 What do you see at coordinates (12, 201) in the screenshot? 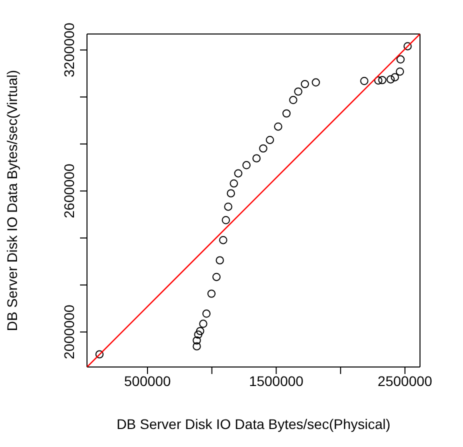
I see `y-axis-title: DB Server Disk IO Data Bytes/sec(Virtual)` at bounding box center [12, 201].